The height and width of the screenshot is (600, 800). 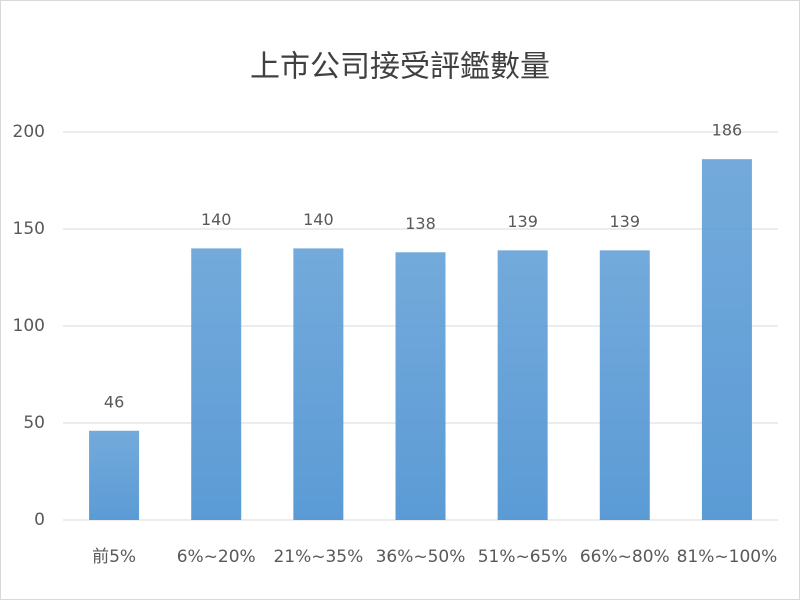 What do you see at coordinates (420, 223) in the screenshot?
I see `value-label: 138` at bounding box center [420, 223].